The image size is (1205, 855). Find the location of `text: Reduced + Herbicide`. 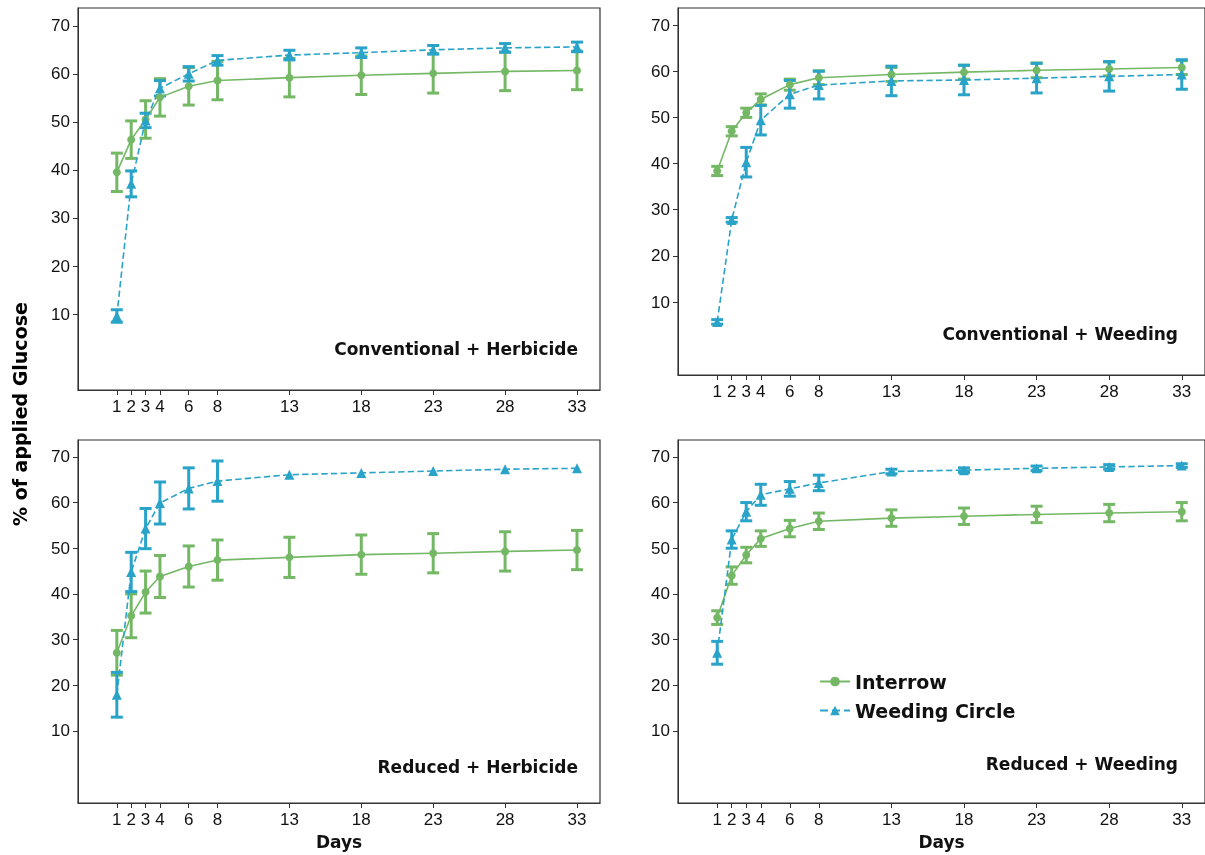

text: Reduced + Herbicide is located at coordinates (478, 766).